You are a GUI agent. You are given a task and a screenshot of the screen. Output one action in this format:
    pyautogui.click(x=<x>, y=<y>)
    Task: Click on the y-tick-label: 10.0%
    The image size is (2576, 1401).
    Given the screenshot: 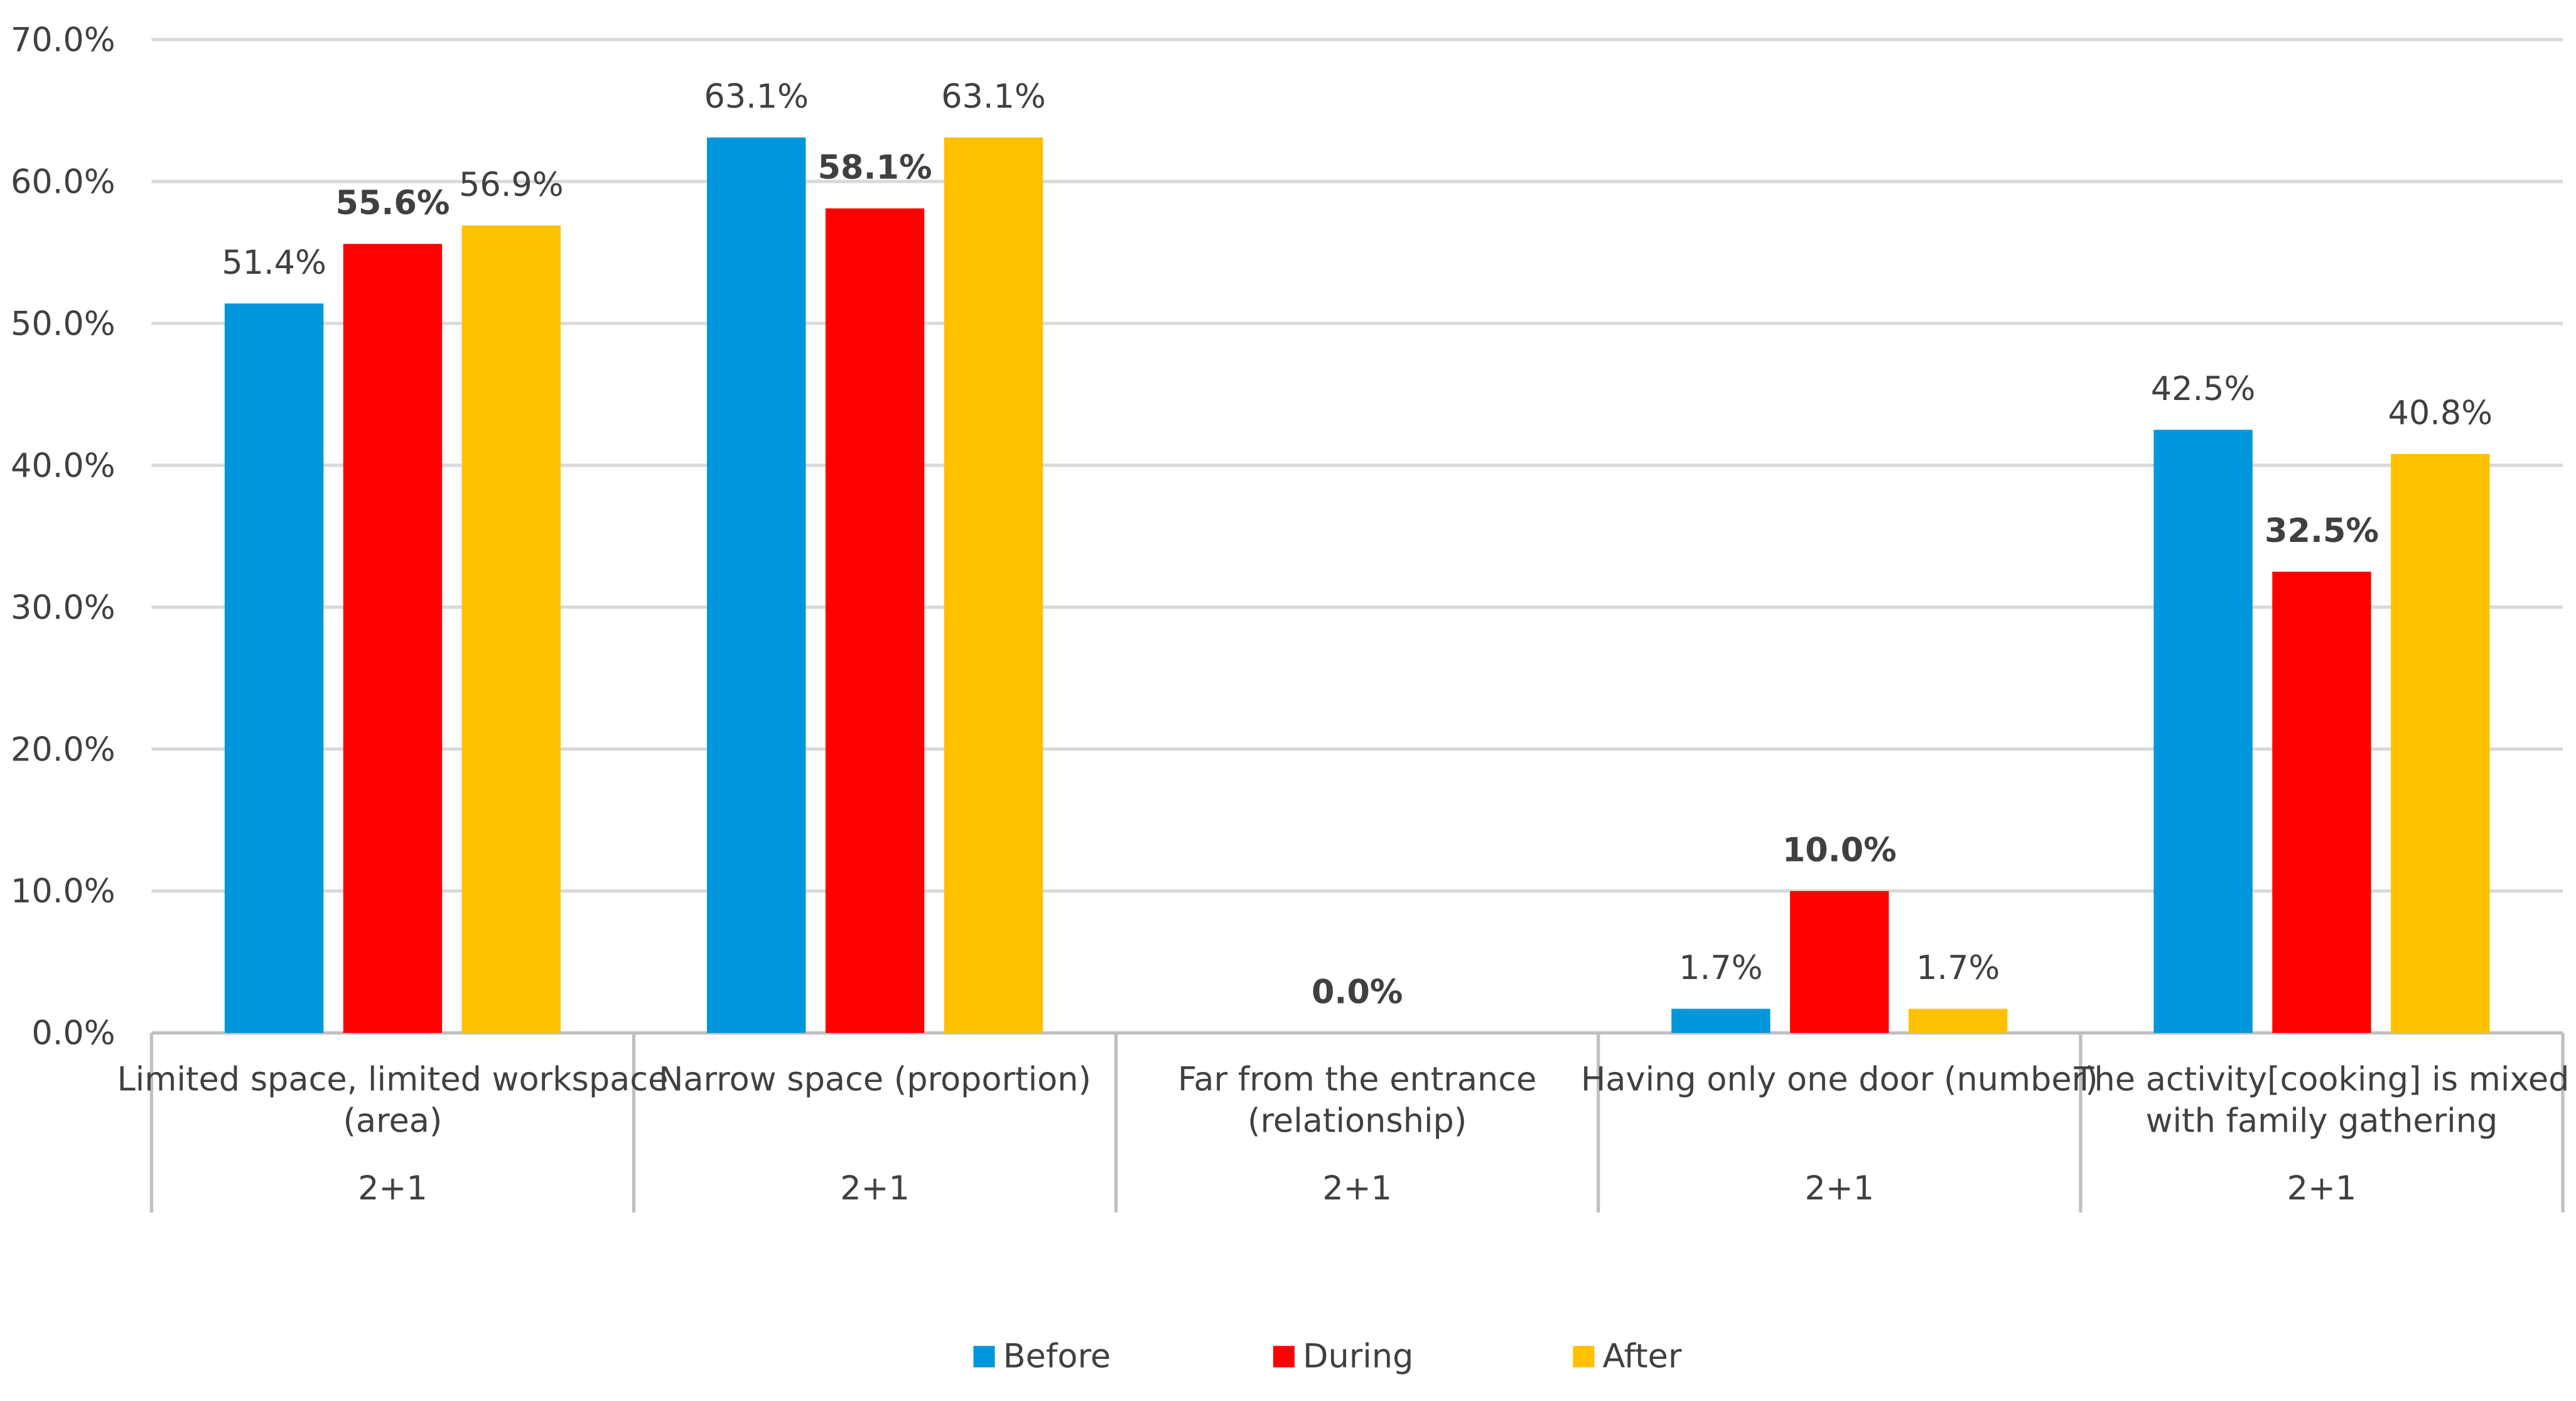 What is the action you would take?
    pyautogui.click(x=63, y=892)
    